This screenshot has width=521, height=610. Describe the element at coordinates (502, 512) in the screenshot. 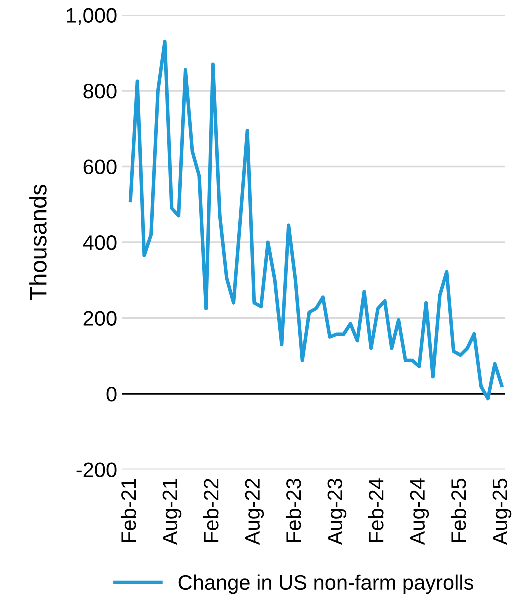

I see `x-tick-label: Aug-25` at that location.